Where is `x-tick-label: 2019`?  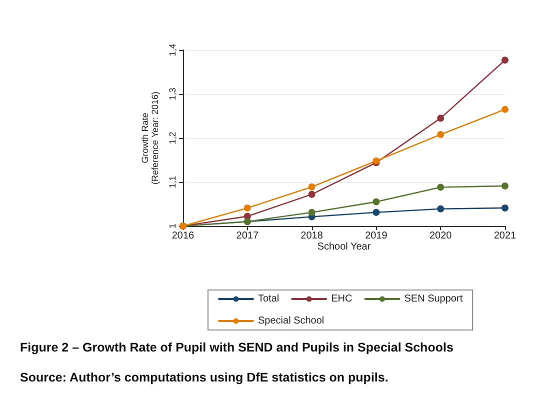 x-tick-label: 2019 is located at coordinates (376, 236).